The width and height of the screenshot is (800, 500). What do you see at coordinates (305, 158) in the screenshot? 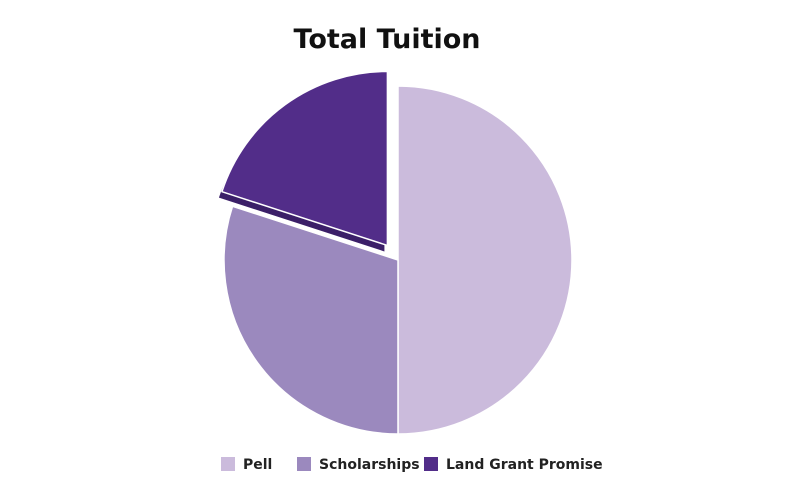
I see `slice-land-grant-promise` at bounding box center [305, 158].